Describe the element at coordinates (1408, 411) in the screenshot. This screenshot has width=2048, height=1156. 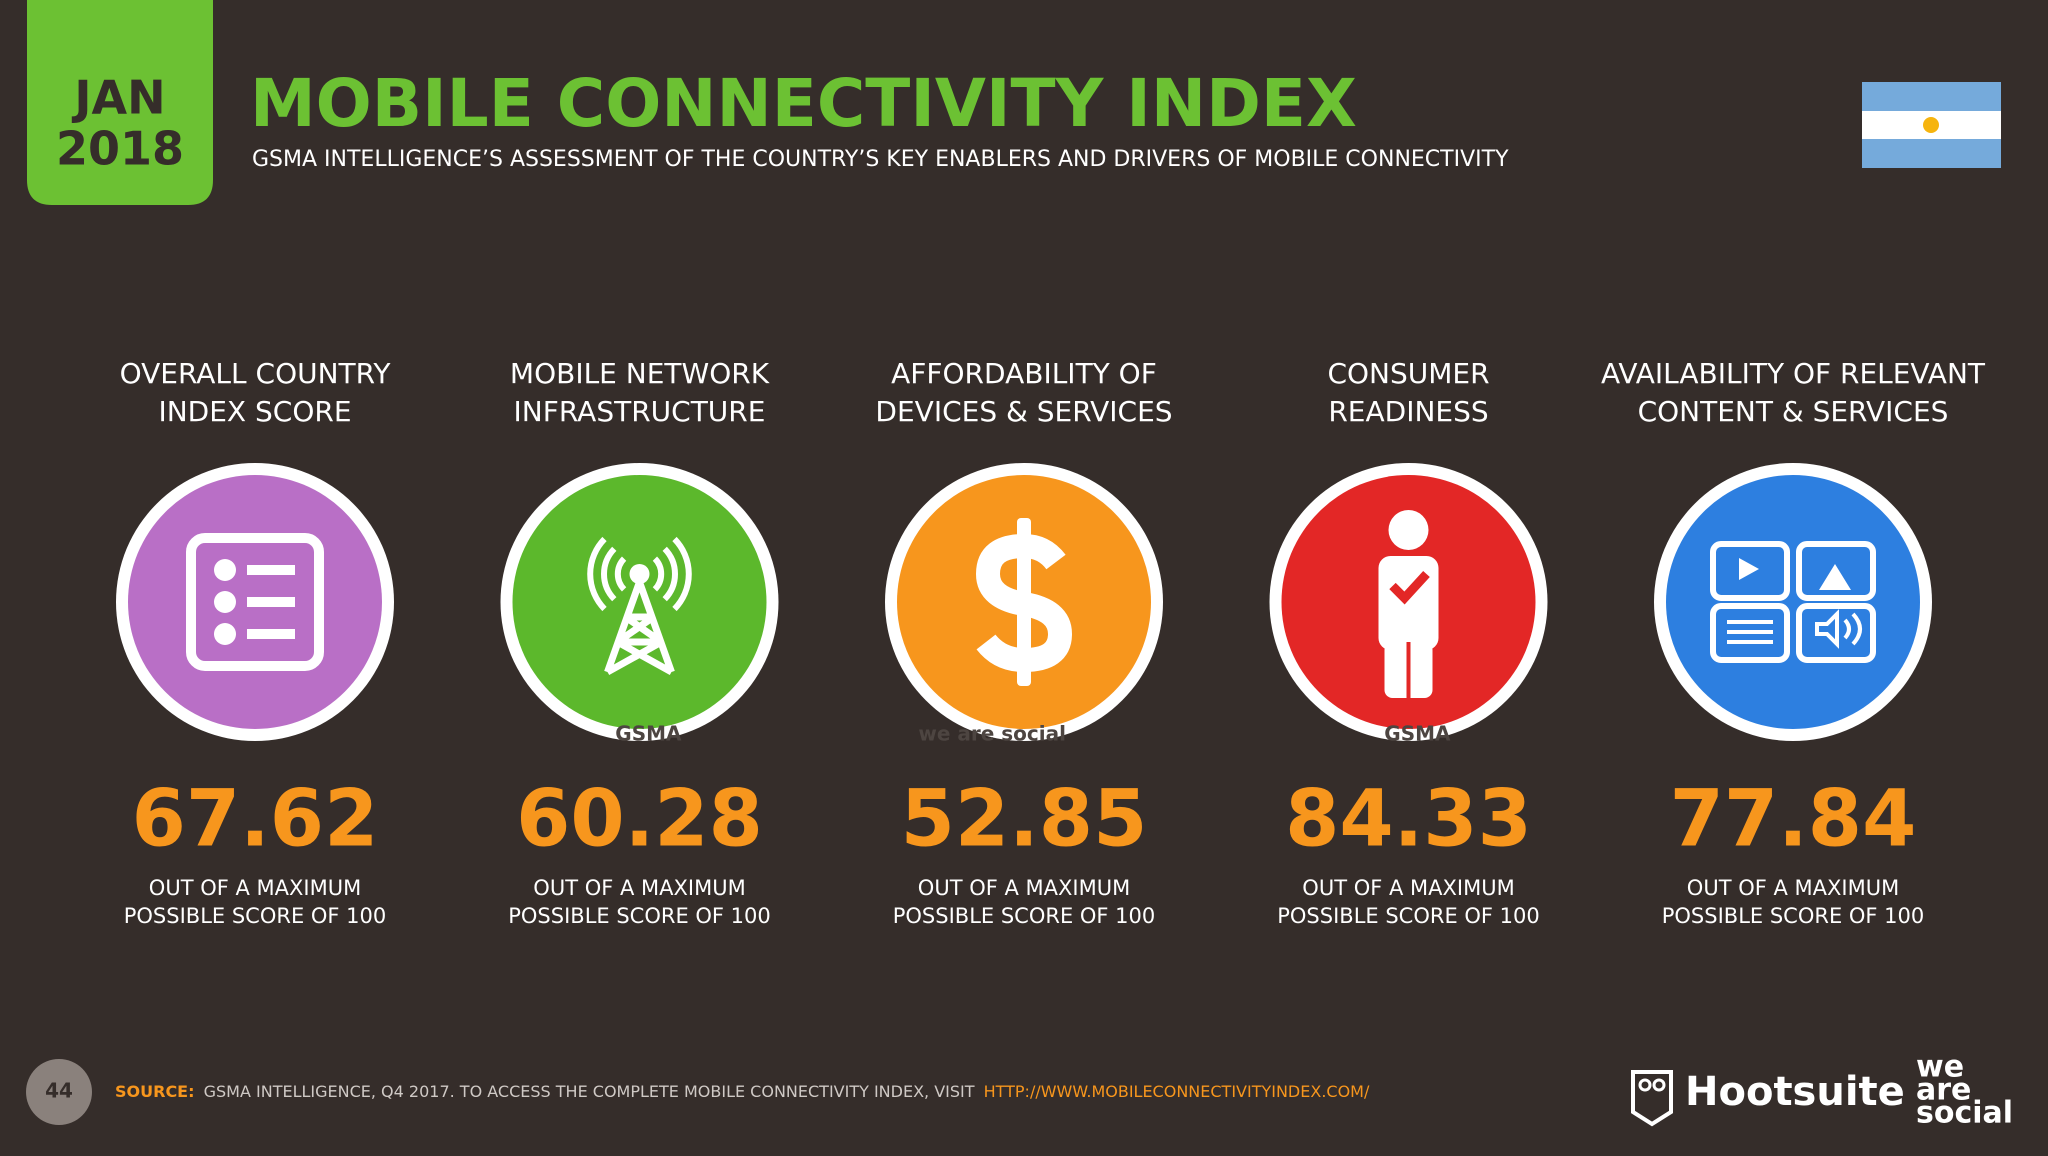
I see `metric-label: READINESS` at that location.